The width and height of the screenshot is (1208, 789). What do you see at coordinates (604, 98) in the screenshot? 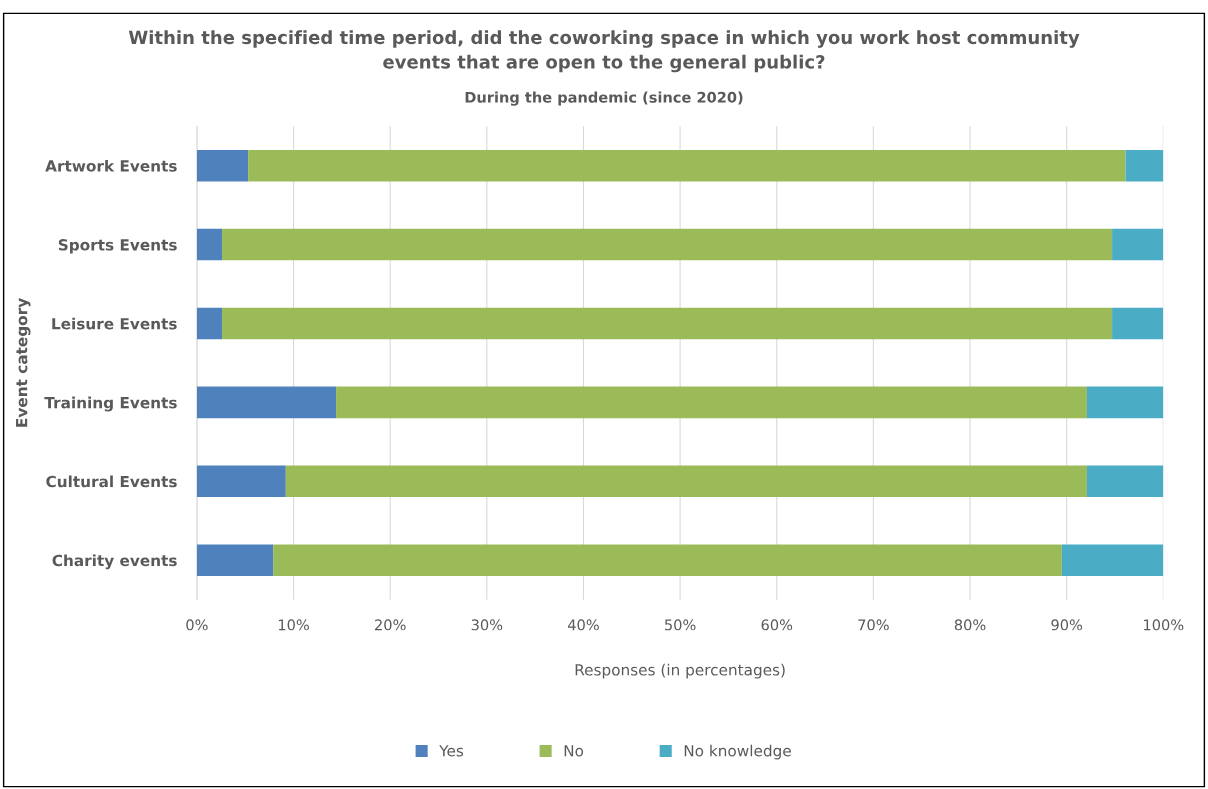
I see `chart-subtitle: During the pandemic (since 2020)` at bounding box center [604, 98].